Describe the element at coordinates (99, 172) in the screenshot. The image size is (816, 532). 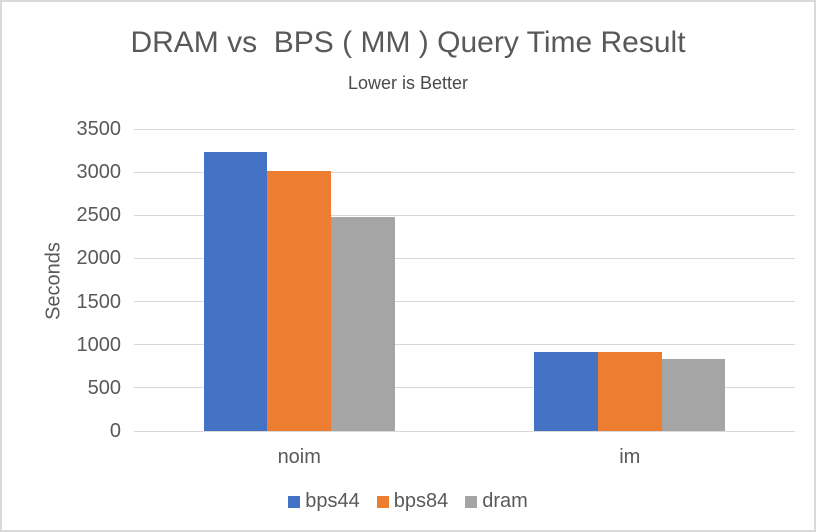
I see `y-tick-label-3000: 3000` at that location.